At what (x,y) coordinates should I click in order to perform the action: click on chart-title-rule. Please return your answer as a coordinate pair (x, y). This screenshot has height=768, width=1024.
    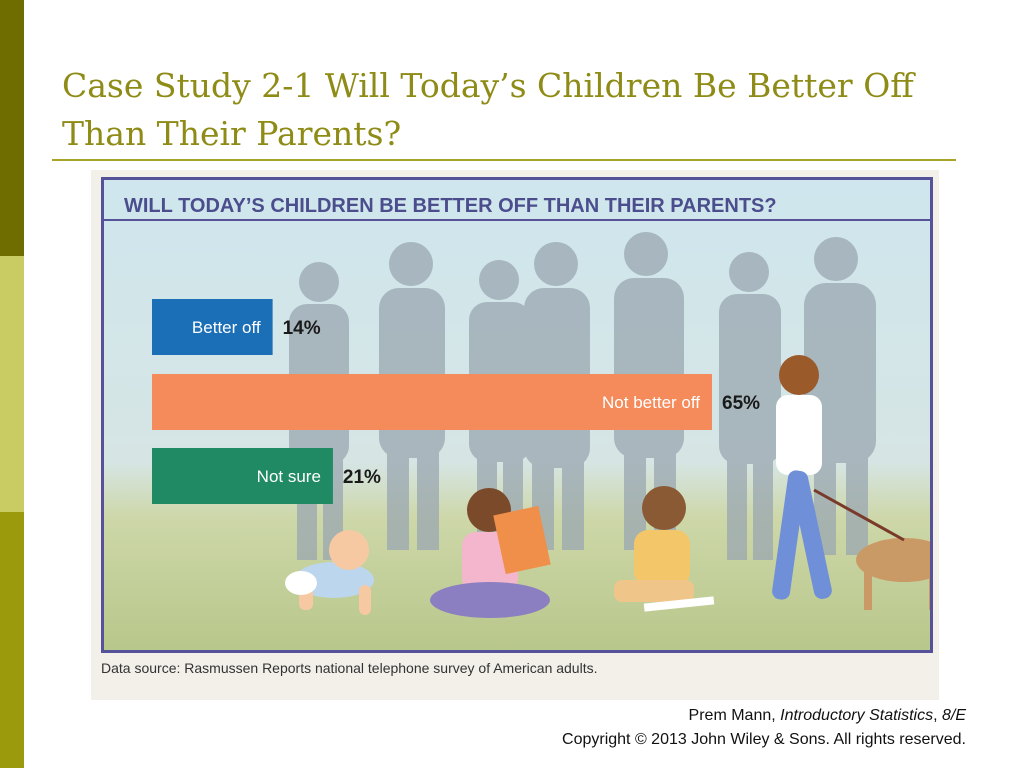
    Looking at the image, I should click on (517, 220).